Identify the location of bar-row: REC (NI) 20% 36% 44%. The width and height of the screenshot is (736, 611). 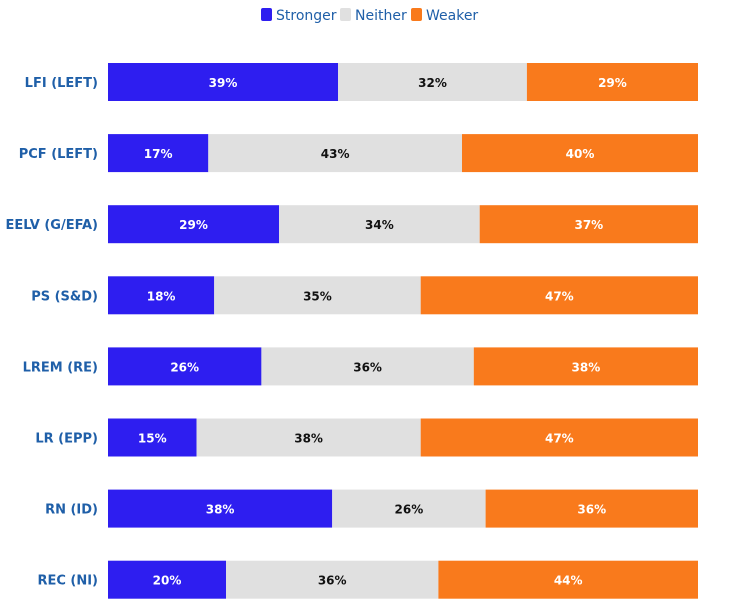
(367, 579).